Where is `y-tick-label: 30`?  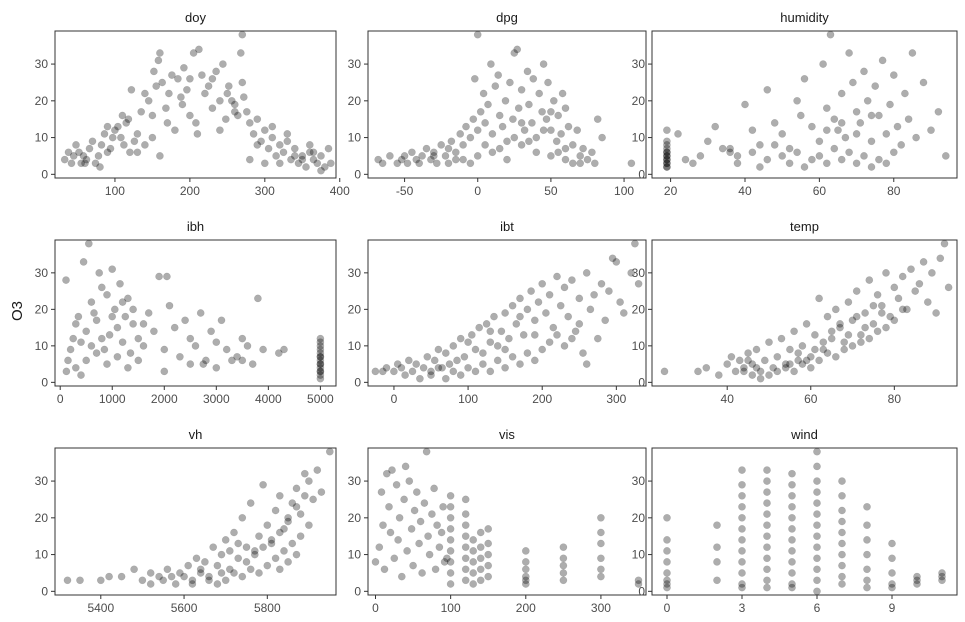 y-tick-label: 30 is located at coordinates (639, 273).